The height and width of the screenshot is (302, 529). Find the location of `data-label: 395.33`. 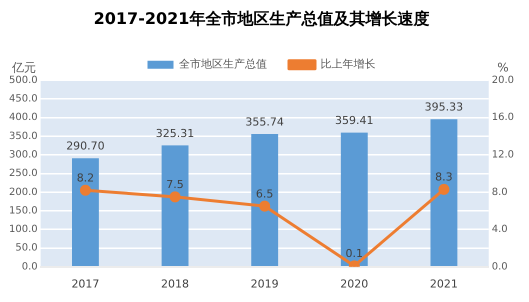

data-label: 395.33 is located at coordinates (444, 107).